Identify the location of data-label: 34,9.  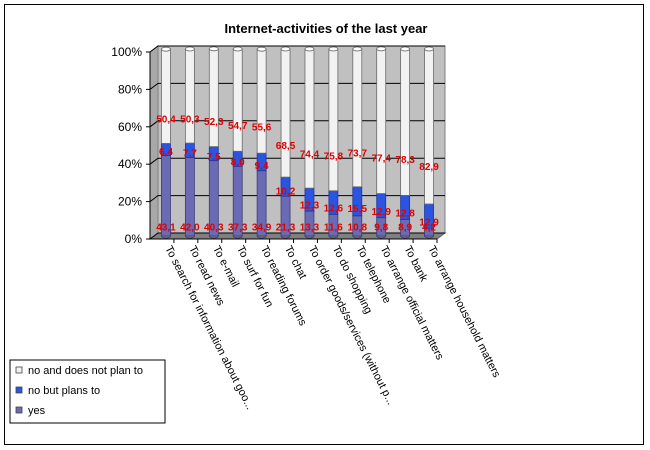
(262, 227).